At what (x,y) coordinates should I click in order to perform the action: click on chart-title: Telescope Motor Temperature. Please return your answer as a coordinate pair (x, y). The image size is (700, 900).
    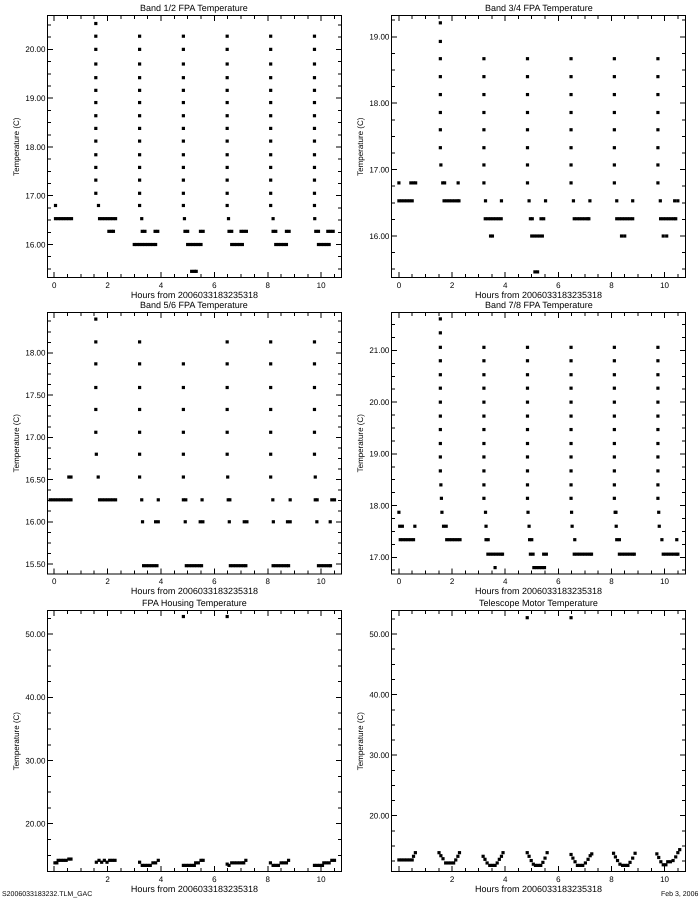
    Looking at the image, I should click on (538, 603).